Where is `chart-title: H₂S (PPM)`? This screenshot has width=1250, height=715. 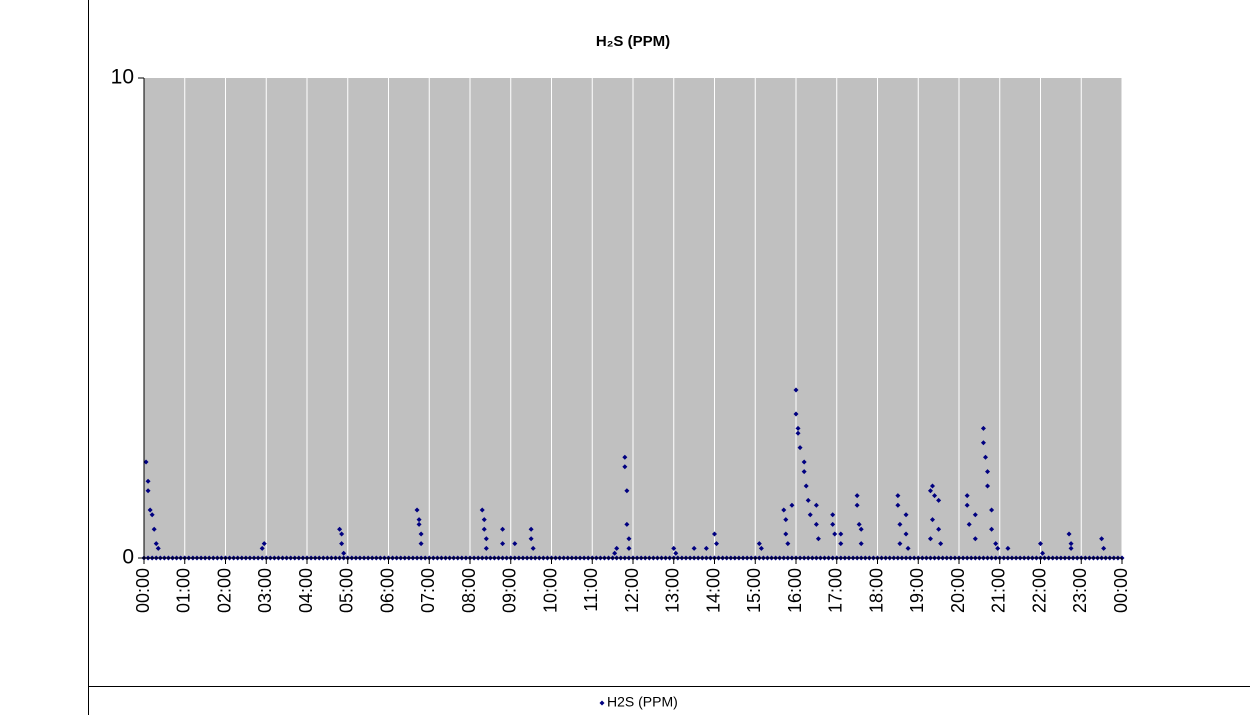 chart-title: H₂S (PPM) is located at coordinates (633, 41).